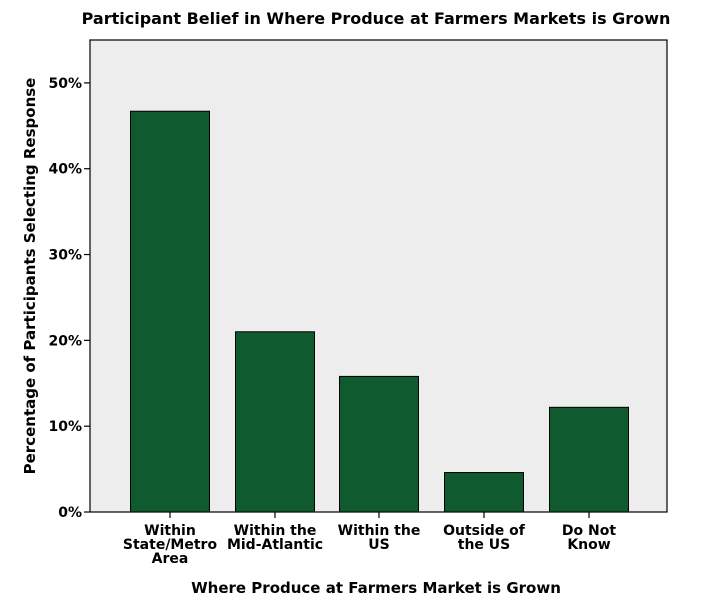 Image resolution: width=701 pixels, height=602 pixels. What do you see at coordinates (65, 341) in the screenshot?
I see `y-tick-label: 20%` at bounding box center [65, 341].